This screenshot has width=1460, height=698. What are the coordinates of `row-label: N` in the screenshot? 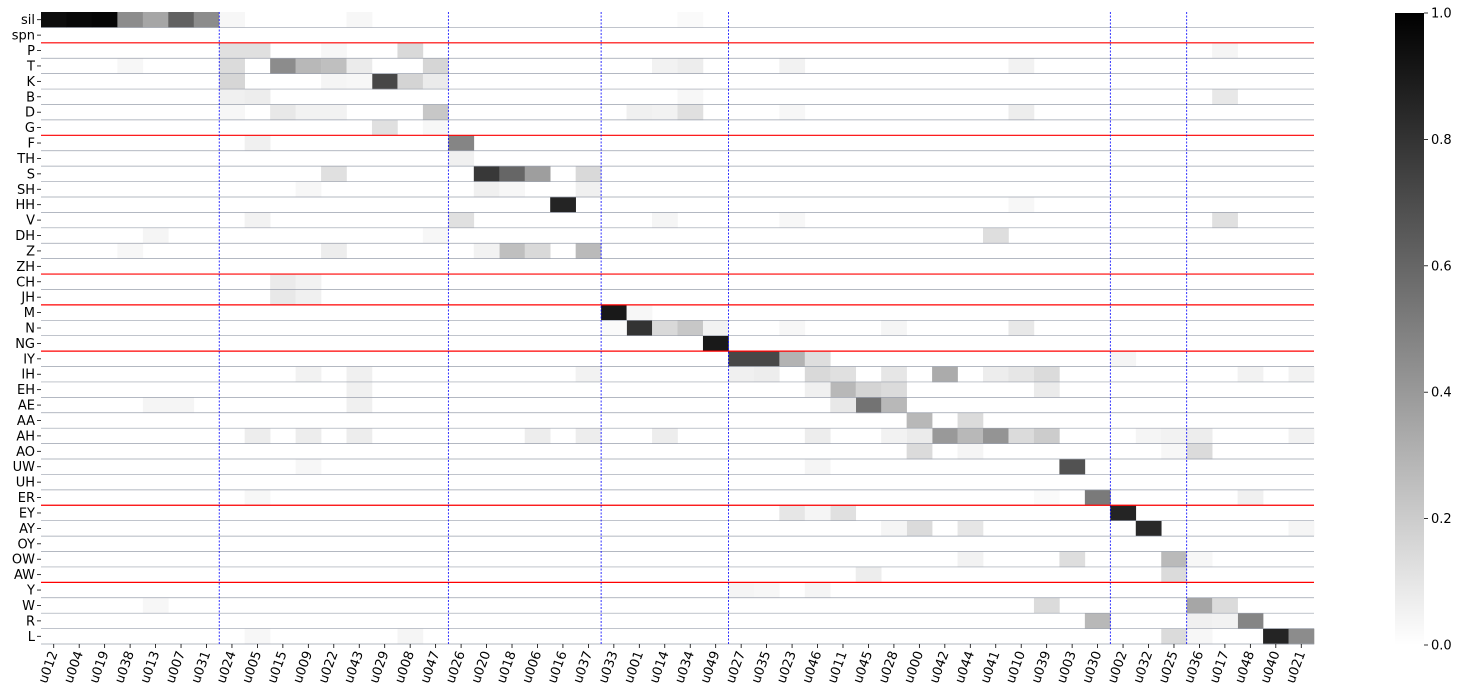 It's located at (30, 329).